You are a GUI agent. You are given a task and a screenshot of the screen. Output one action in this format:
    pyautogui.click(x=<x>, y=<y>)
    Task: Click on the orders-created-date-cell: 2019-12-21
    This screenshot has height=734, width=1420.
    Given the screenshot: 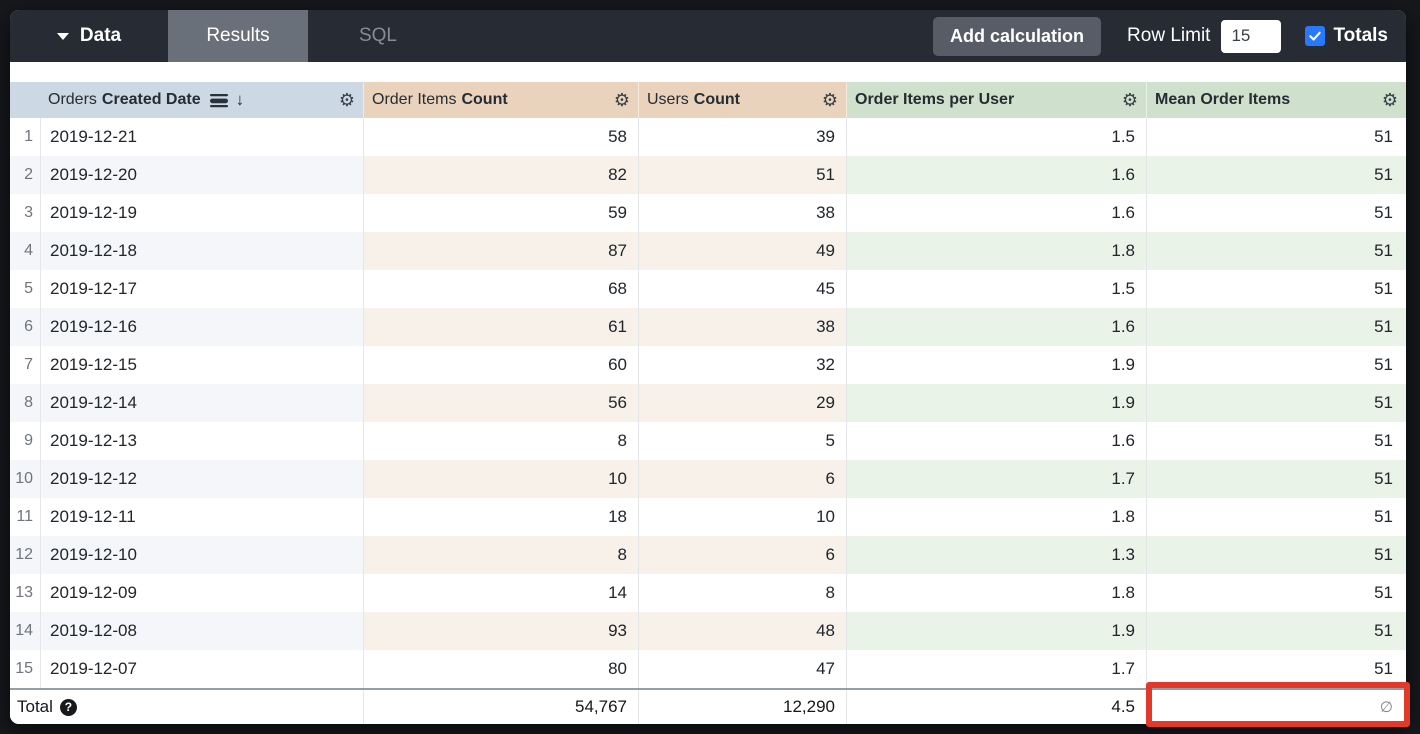 What is the action you would take?
    pyautogui.click(x=202, y=137)
    